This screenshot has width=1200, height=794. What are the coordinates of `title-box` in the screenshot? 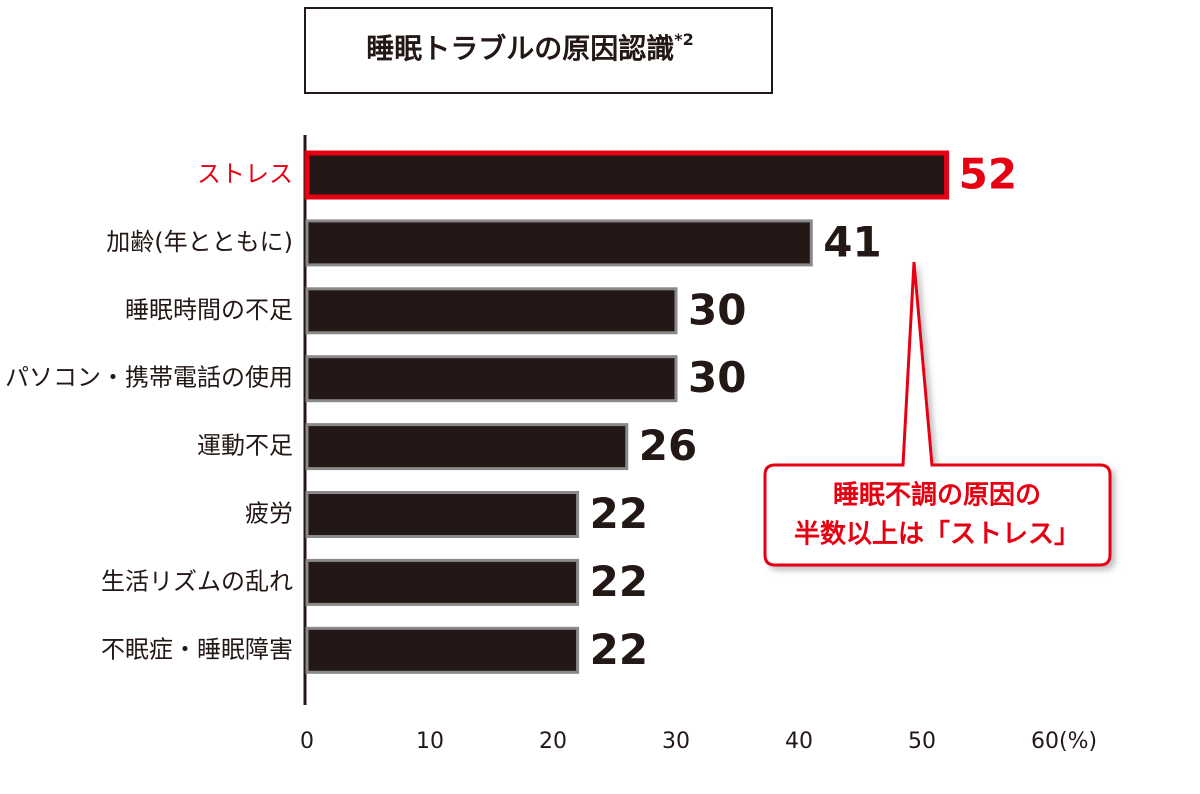 It's located at (538, 50).